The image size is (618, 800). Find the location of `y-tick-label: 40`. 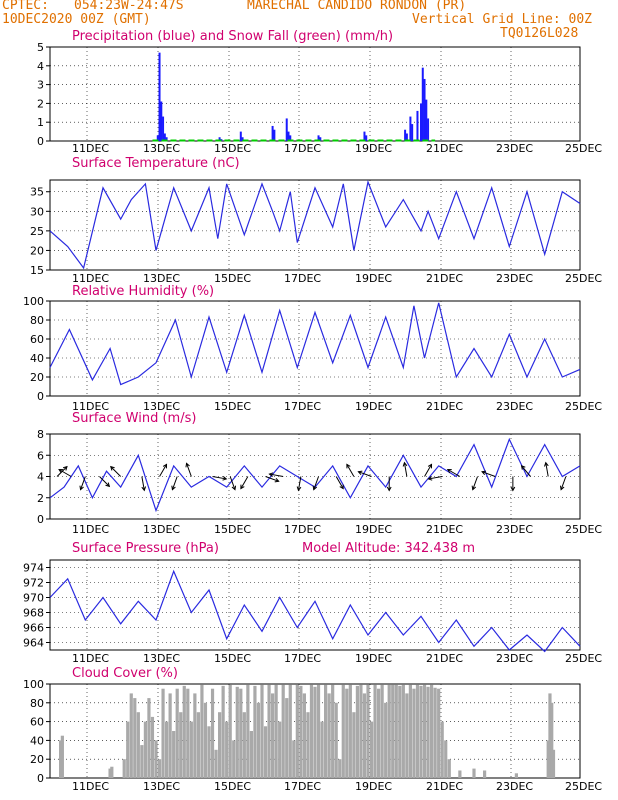

y-tick-label: 40 is located at coordinates (37, 740).